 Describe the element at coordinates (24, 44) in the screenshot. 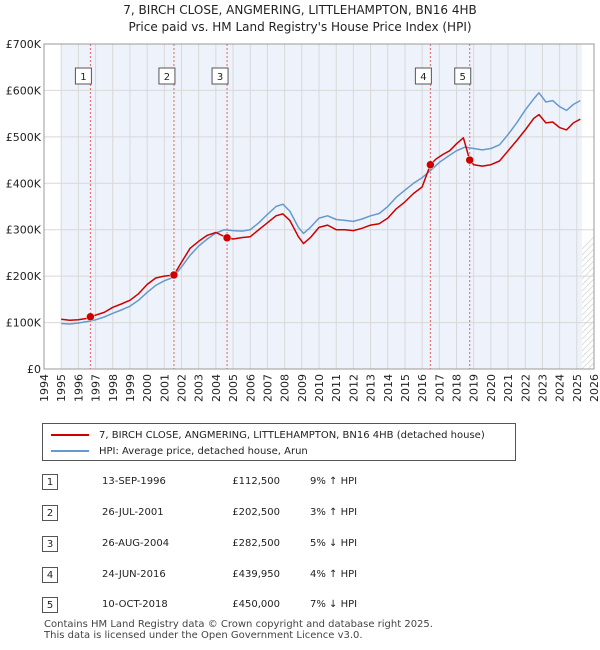

I see `y-tick-label: £700K` at that location.